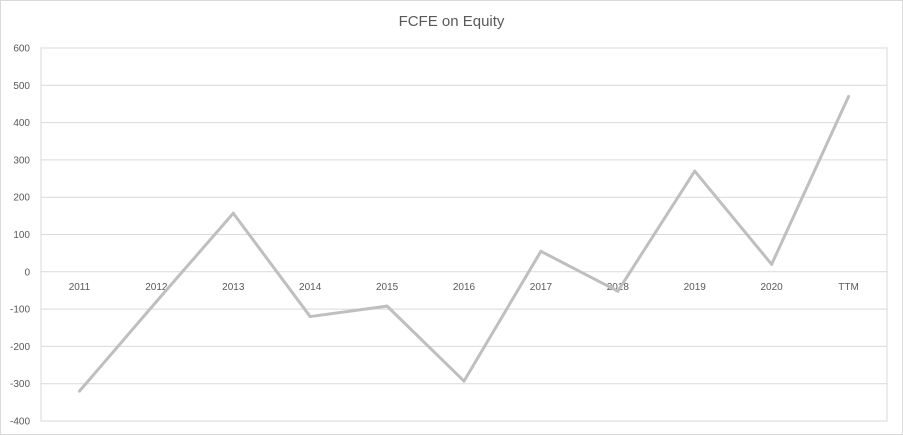 The width and height of the screenshot is (903, 435). Describe the element at coordinates (156, 287) in the screenshot. I see `x-tick-label: 2012` at that location.